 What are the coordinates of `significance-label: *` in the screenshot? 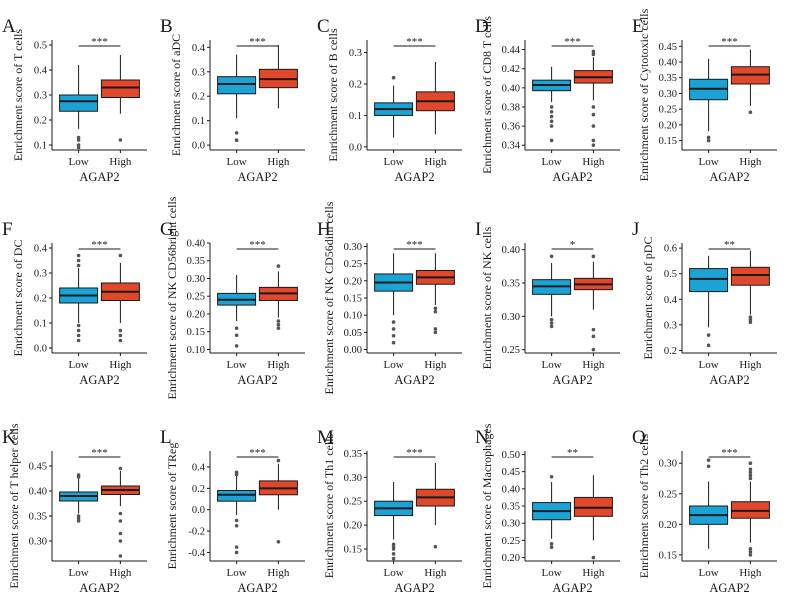 It's located at (573, 245).